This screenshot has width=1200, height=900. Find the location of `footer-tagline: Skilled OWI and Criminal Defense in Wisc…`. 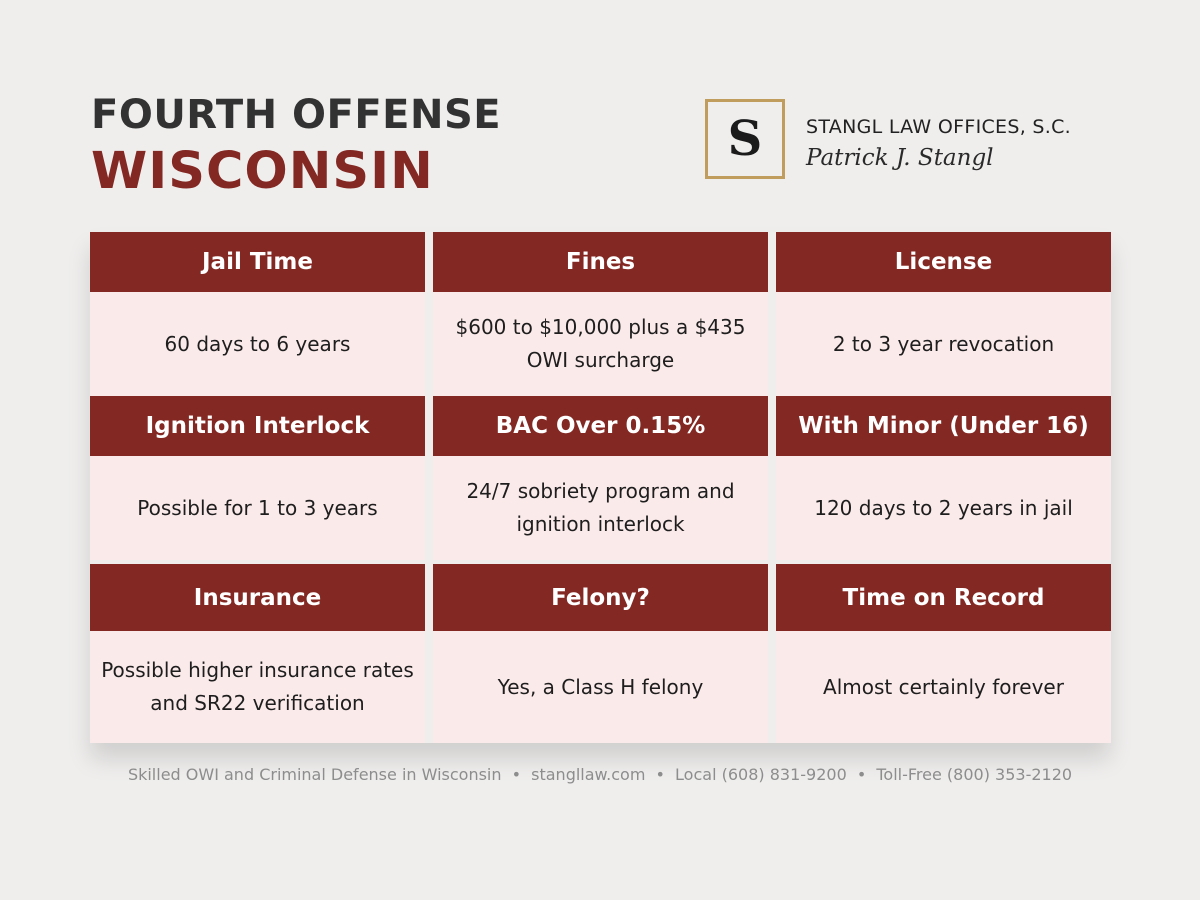

footer-tagline: Skilled OWI and Criminal Defense in Wisc… is located at coordinates (314, 774).